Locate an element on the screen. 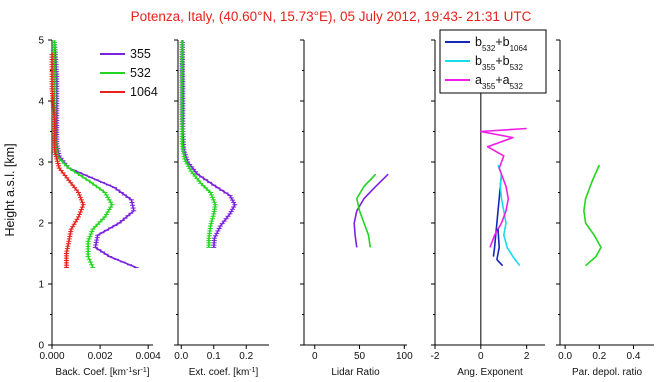 Image resolution: width=662 pixels, height=382 pixels. series-line-segment is located at coordinates (500, 247).